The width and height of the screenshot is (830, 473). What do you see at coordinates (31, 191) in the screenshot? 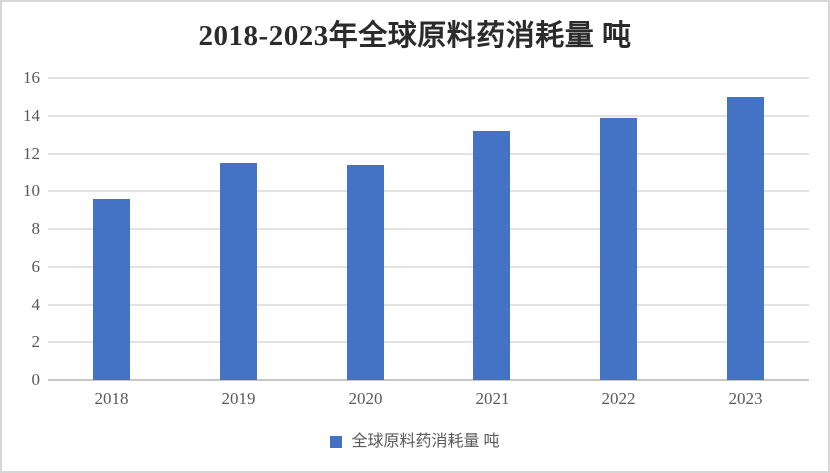
I see `y-axis-tick-label: 10` at bounding box center [31, 191].